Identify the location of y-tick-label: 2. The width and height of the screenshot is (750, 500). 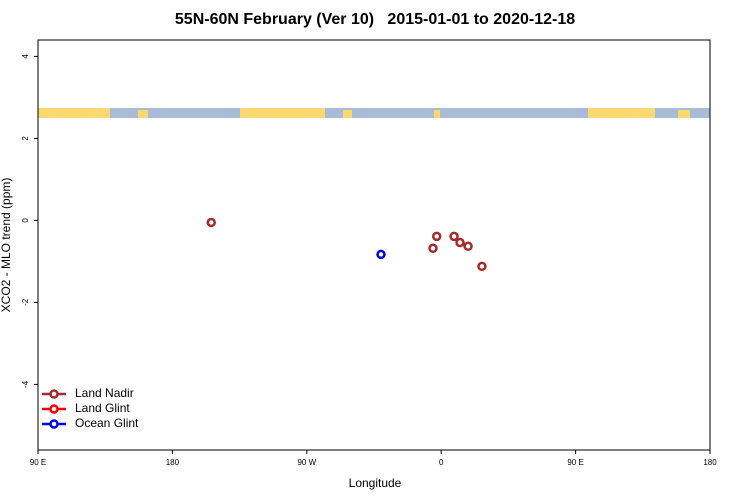
(25, 138).